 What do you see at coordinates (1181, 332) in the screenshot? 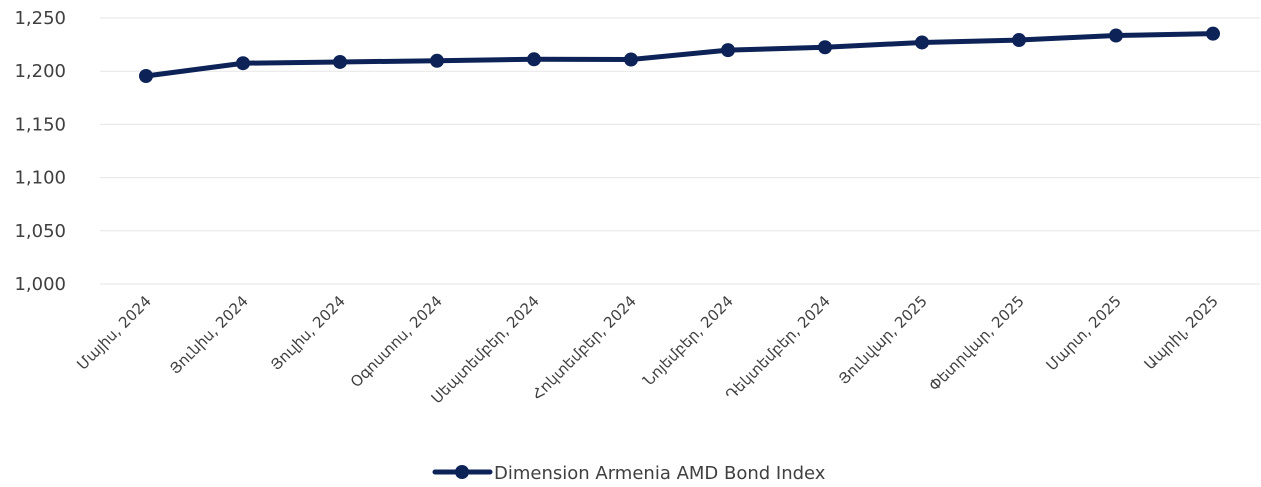
I see `x-tick-label: Ապրիլ, 2025` at bounding box center [1181, 332].